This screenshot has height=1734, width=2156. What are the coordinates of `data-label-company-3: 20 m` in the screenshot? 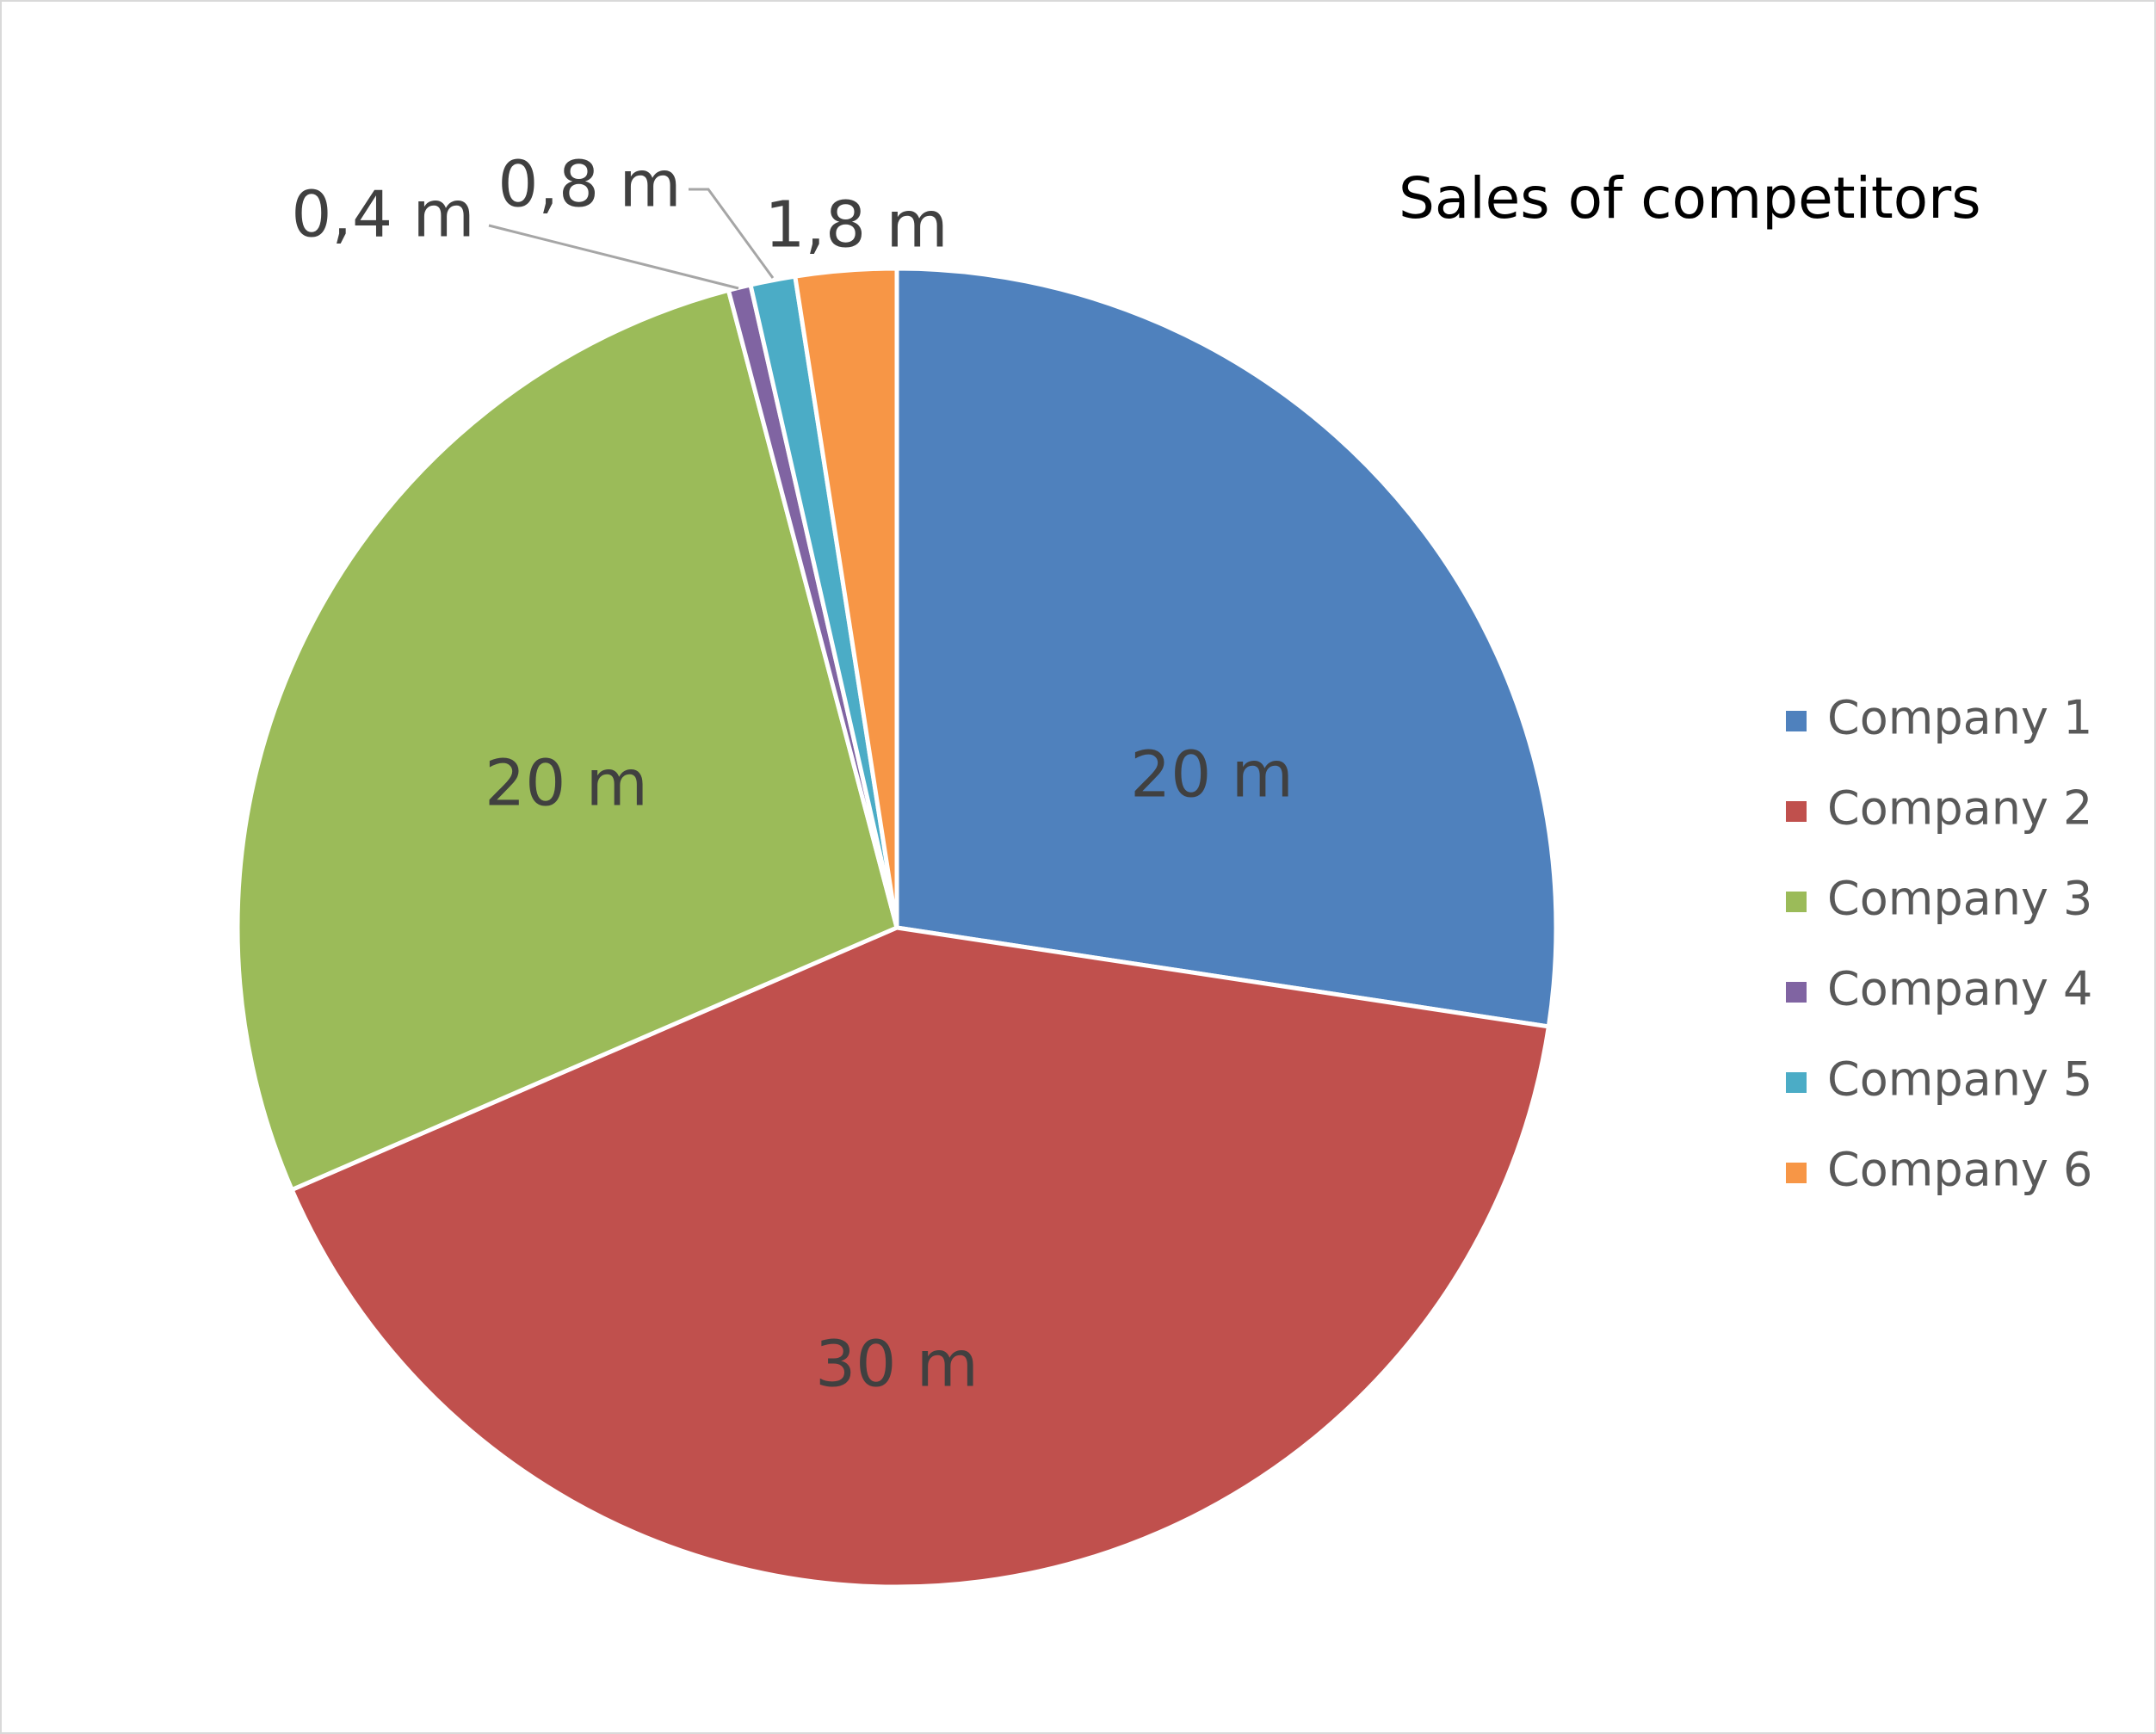 It's located at (566, 784).